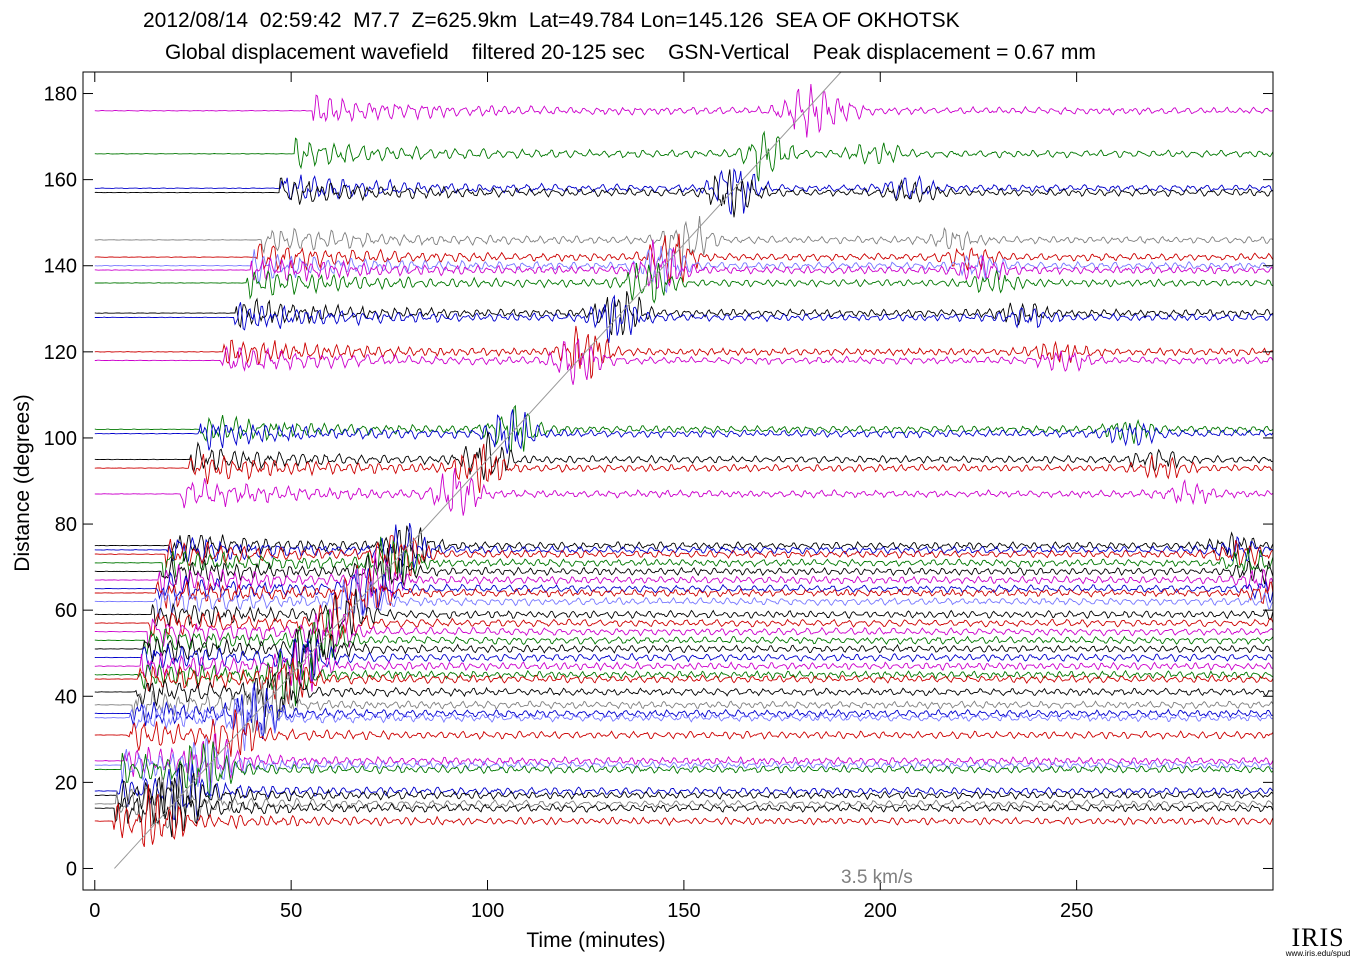 This screenshot has height=961, width=1362. I want to click on x-tick-label: 0, so click(94, 911).